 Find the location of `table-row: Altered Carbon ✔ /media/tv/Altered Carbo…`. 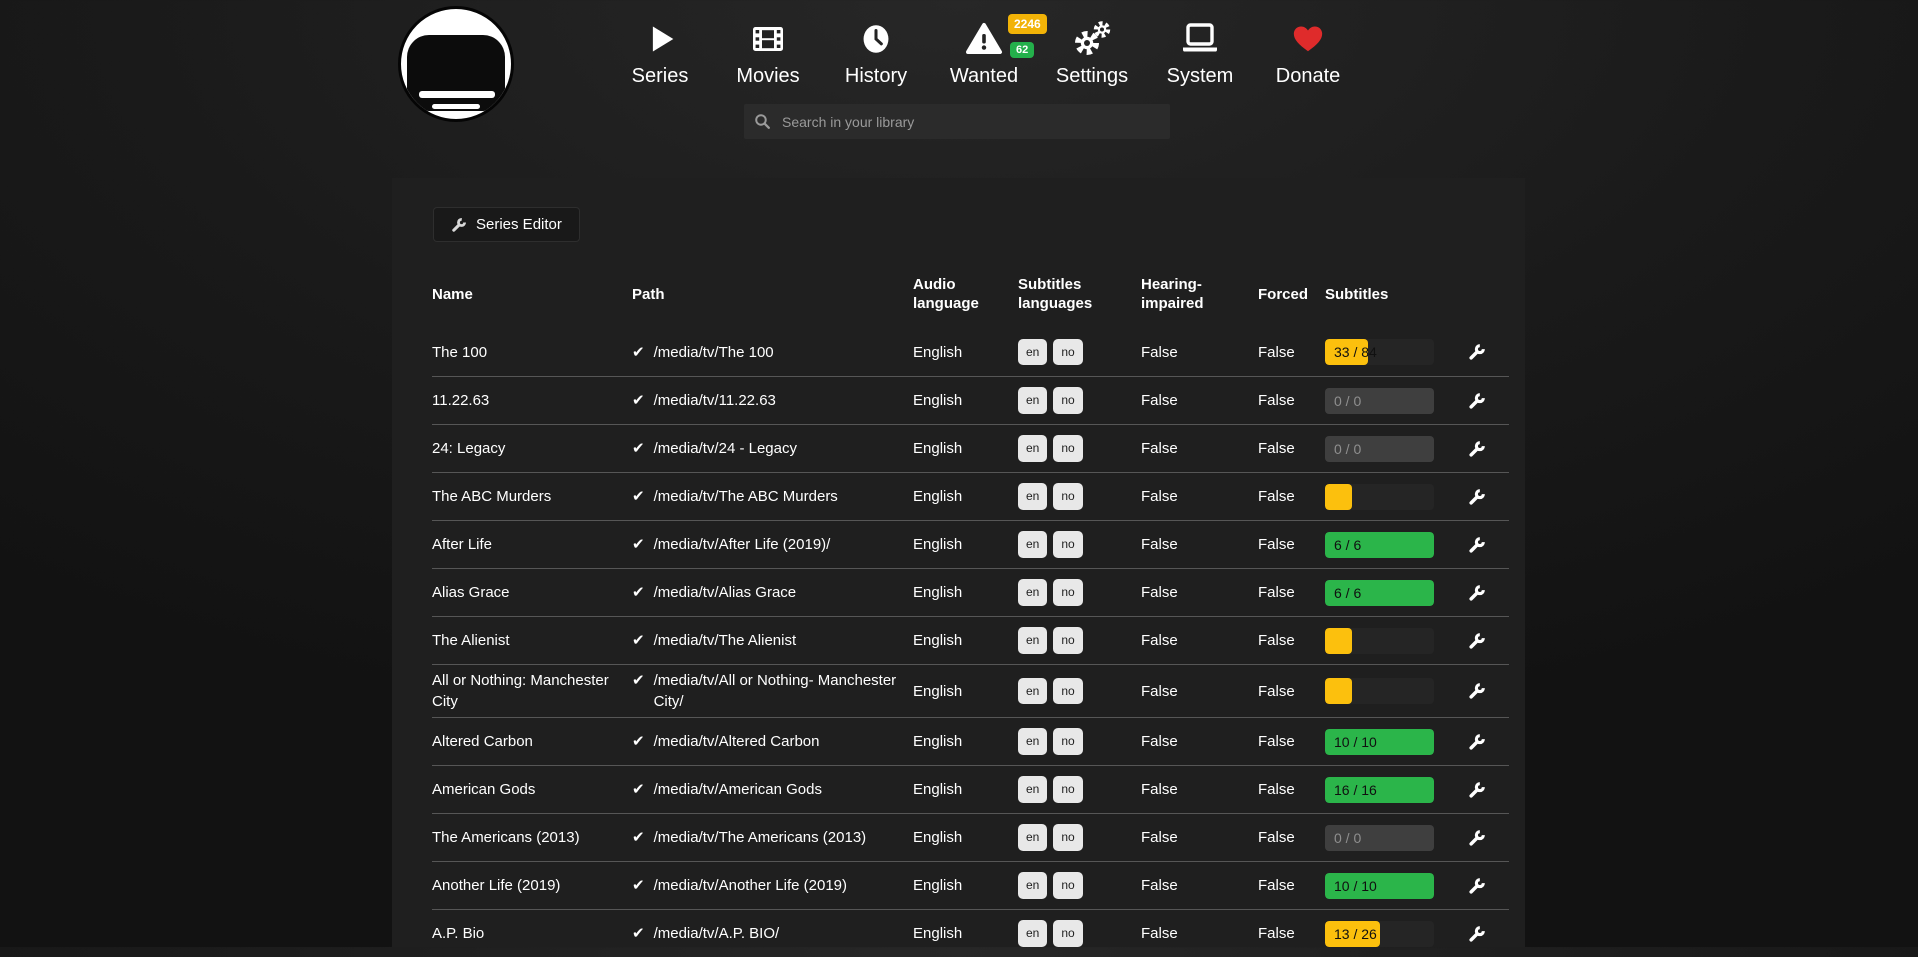

table-row: Altered Carbon ✔ /media/tv/Altered Carbo… is located at coordinates (970, 741).